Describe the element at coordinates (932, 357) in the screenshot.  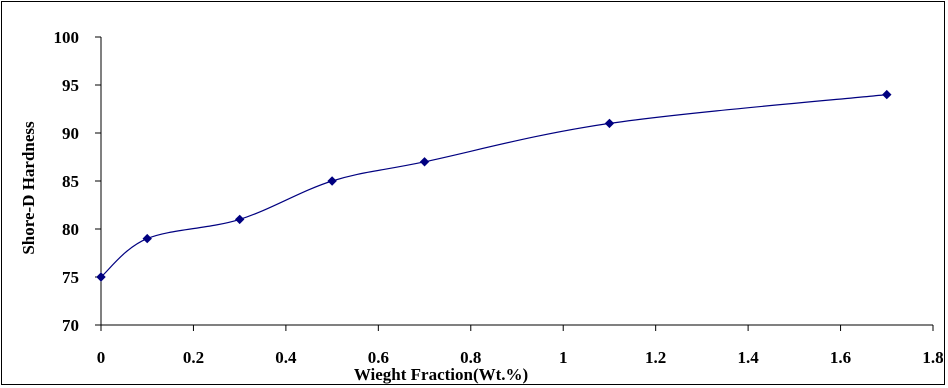
I see `x-tick-label: 1.8` at that location.